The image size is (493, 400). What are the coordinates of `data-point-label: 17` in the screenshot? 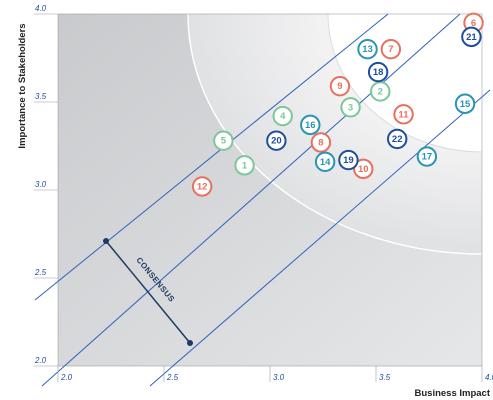 It's located at (427, 157).